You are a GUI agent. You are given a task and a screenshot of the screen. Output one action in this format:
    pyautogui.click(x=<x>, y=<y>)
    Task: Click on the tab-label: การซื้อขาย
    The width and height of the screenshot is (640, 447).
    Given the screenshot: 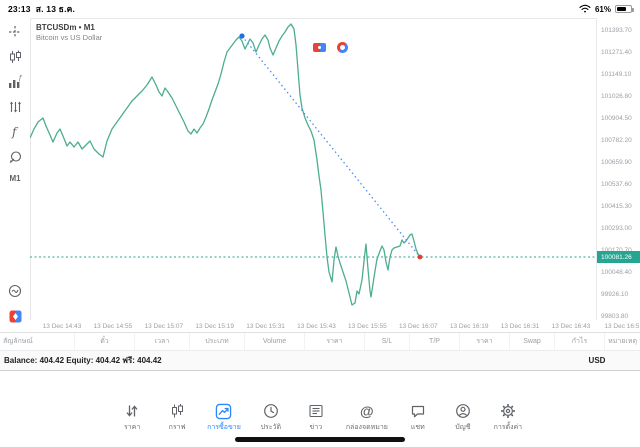 What is the action you would take?
    pyautogui.click(x=224, y=427)
    